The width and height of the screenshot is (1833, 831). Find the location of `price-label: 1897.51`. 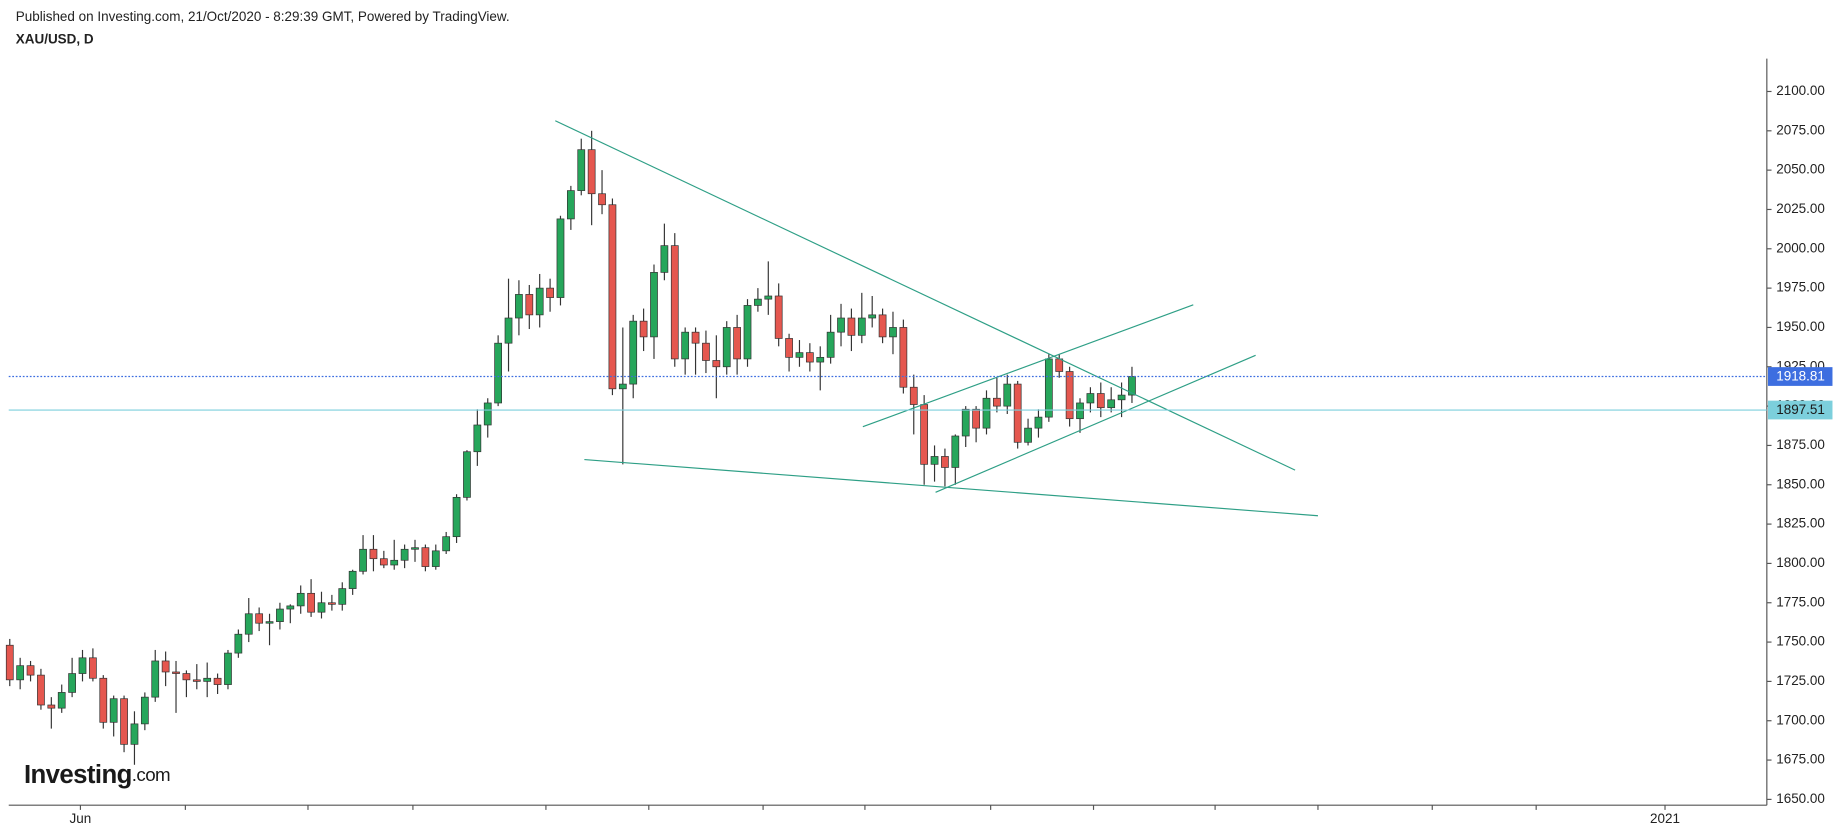

price-label: 1897.51 is located at coordinates (1800, 409).